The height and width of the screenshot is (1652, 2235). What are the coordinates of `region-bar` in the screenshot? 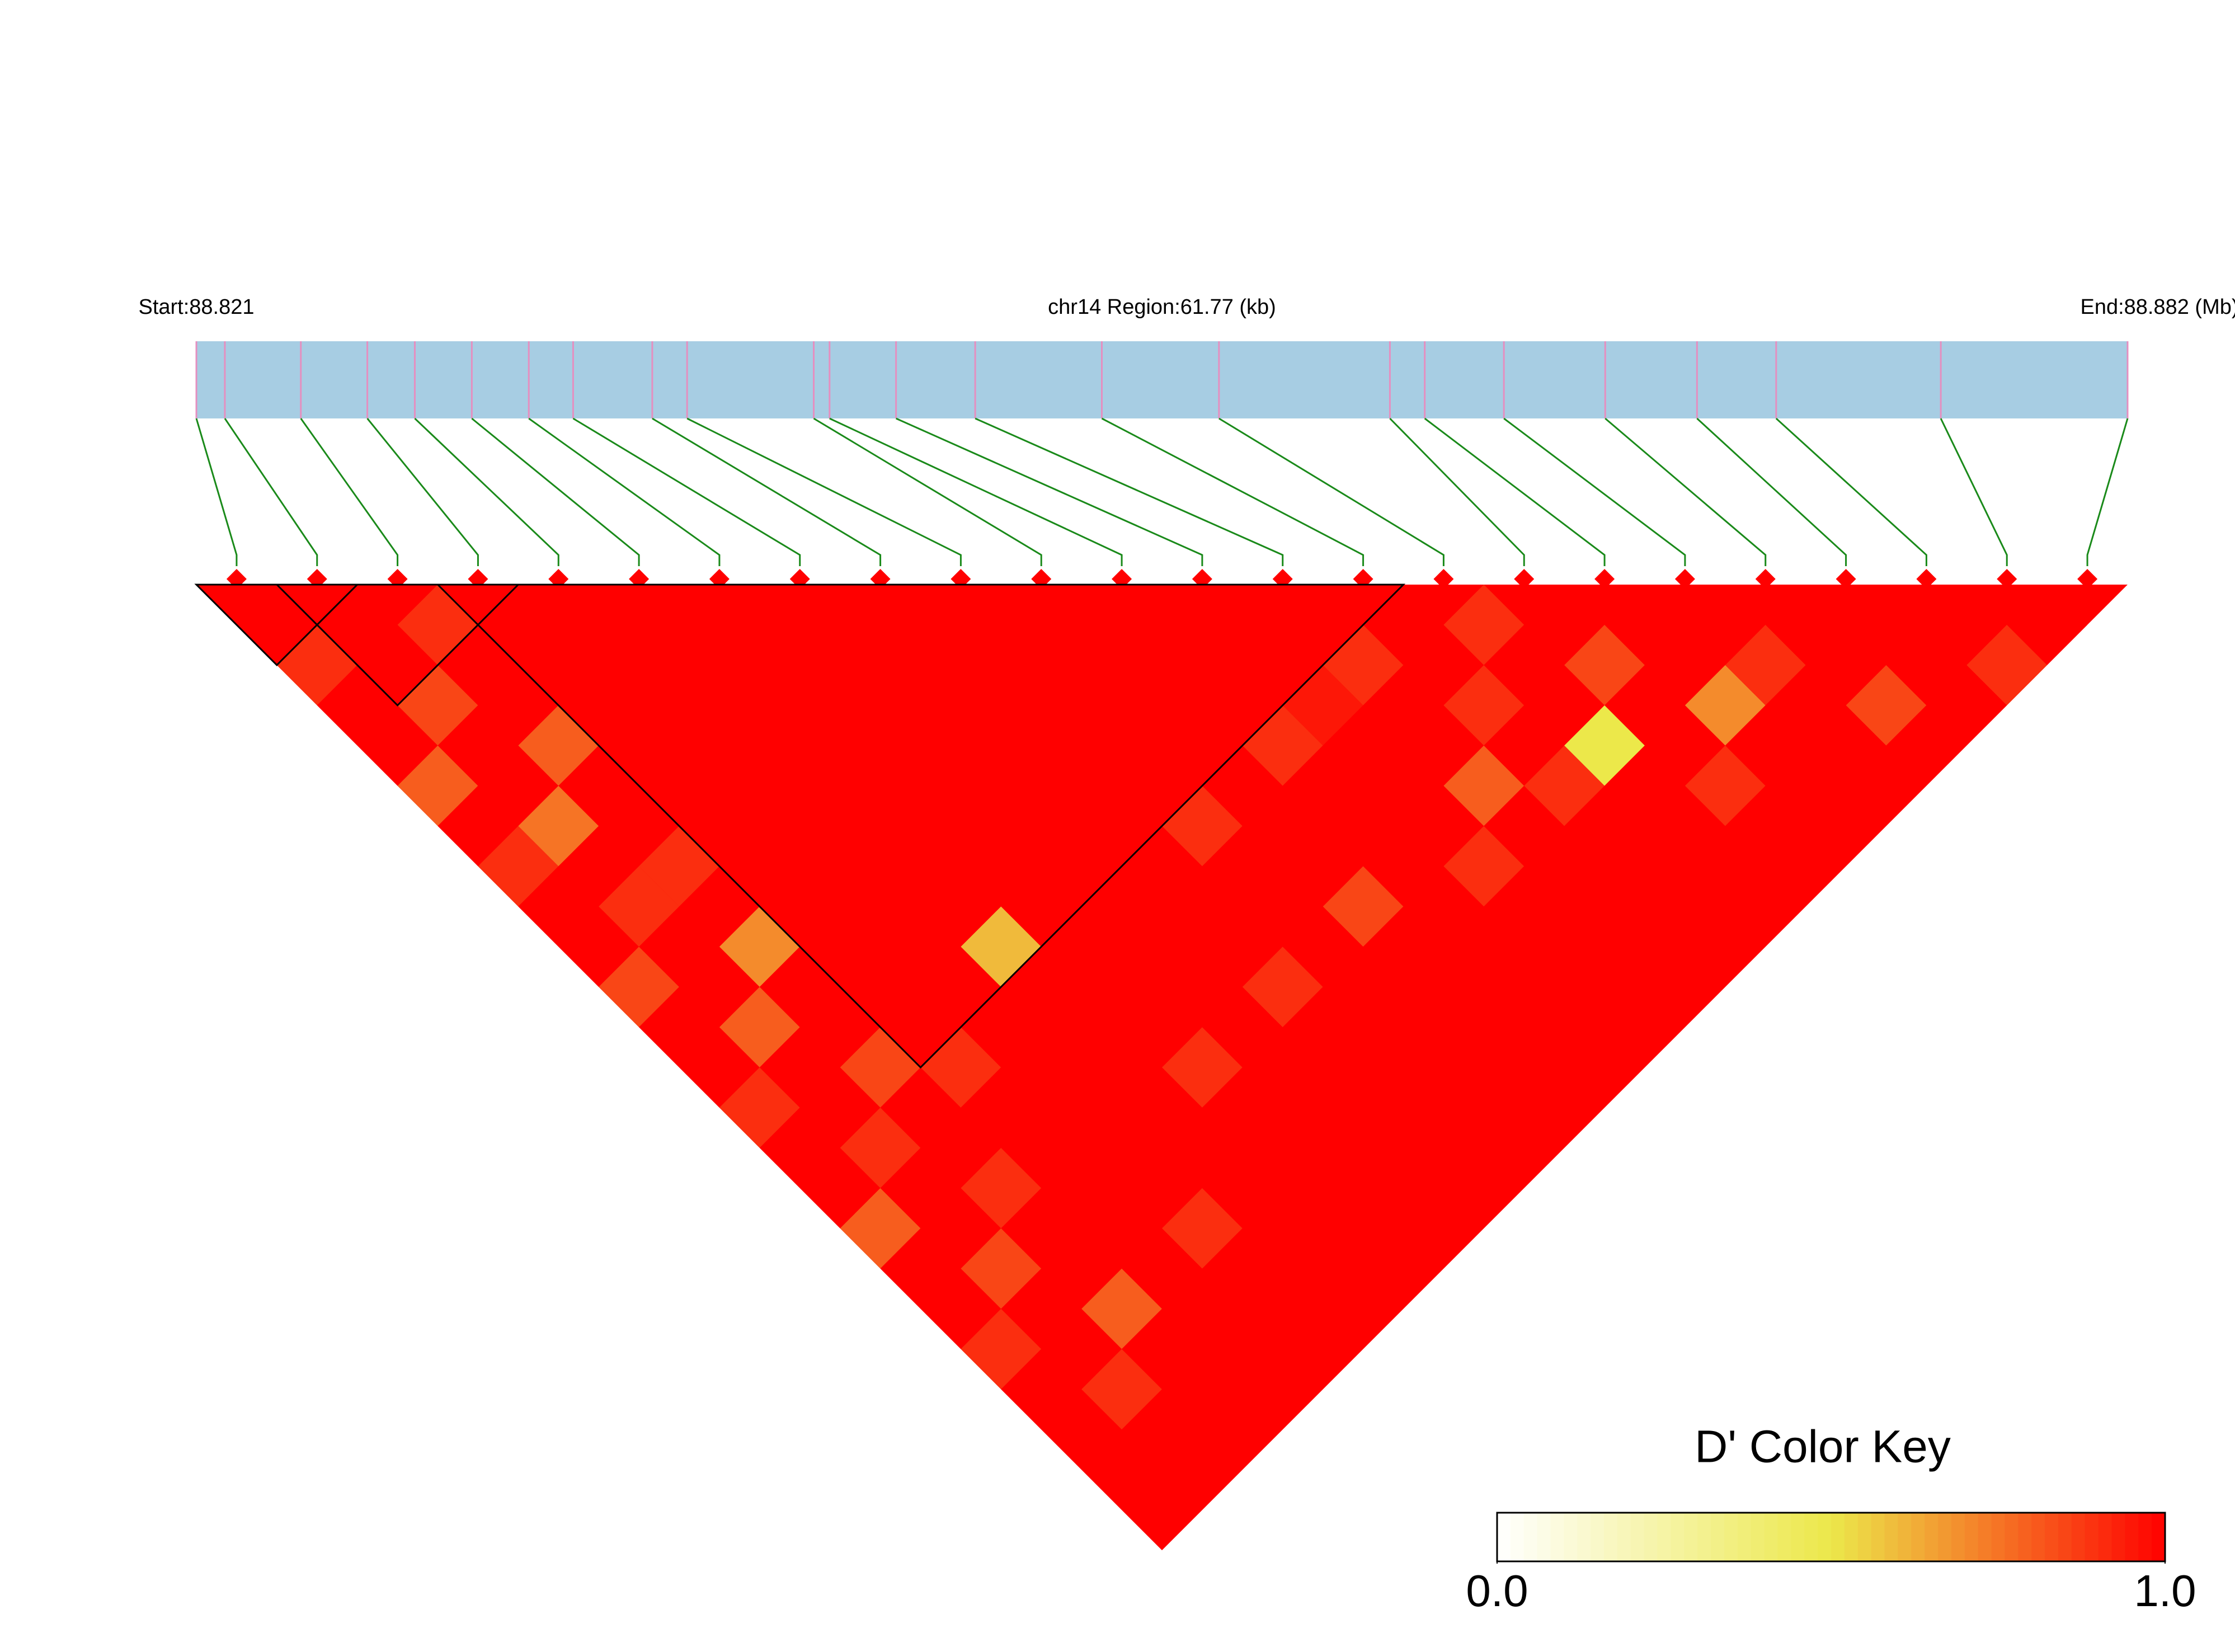 It's located at (1162, 379).